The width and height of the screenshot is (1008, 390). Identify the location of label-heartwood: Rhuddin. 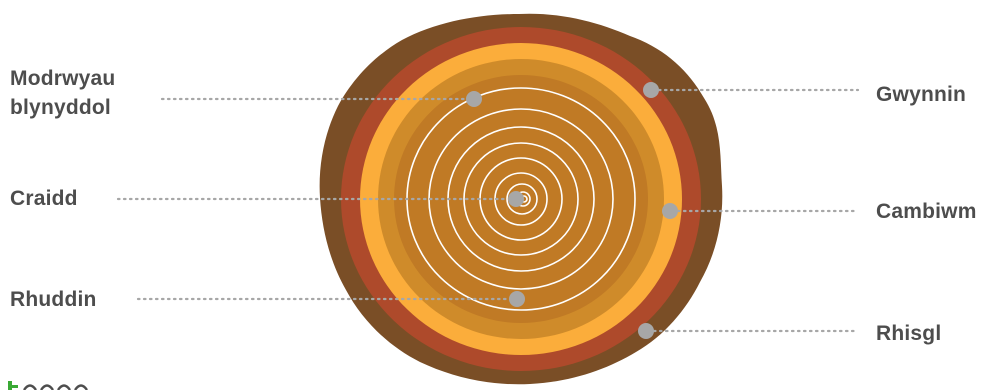
(53, 299).